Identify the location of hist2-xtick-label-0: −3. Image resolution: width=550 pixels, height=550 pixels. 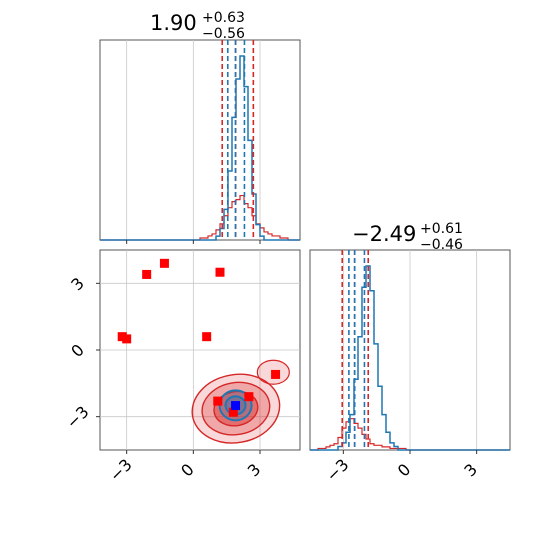
(337, 470).